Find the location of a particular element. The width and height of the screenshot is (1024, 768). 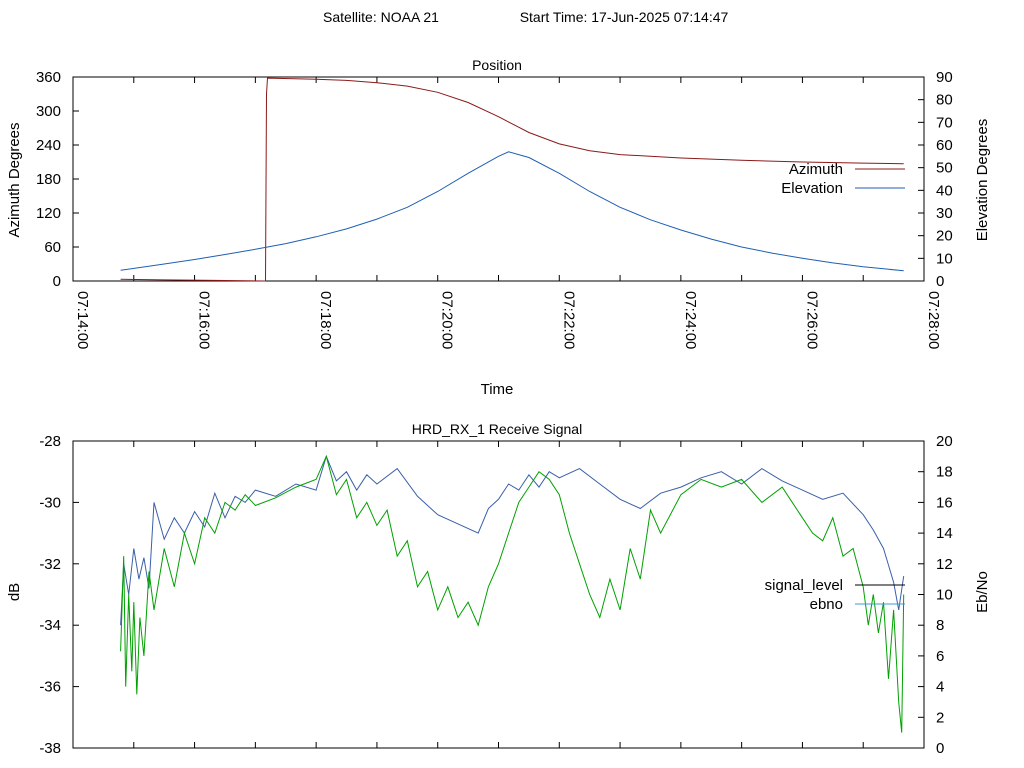

y2-tick-label: 16 is located at coordinates (944, 502).